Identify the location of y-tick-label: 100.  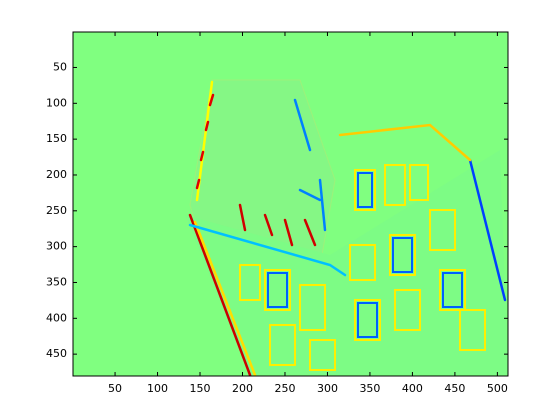
(56, 102).